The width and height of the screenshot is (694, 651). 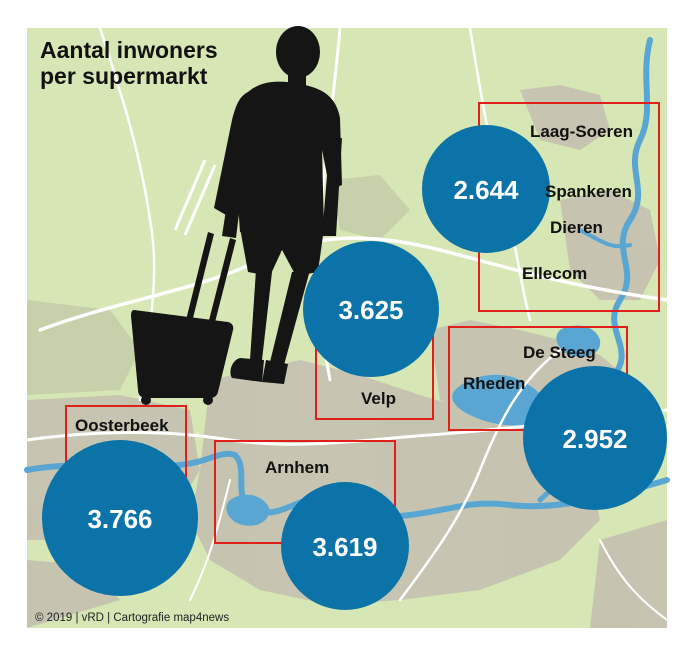 I want to click on label-ellecom: Ellecom, so click(x=554, y=273).